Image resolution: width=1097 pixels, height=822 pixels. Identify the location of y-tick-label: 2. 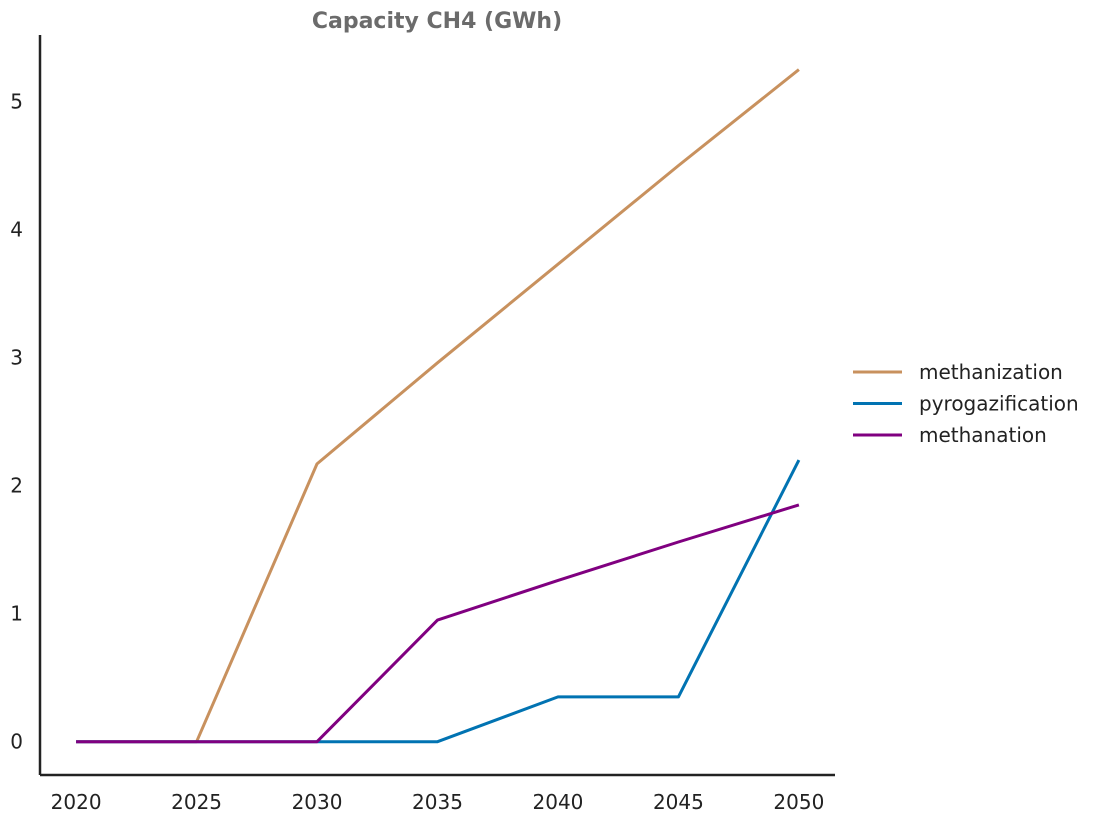
(16, 486).